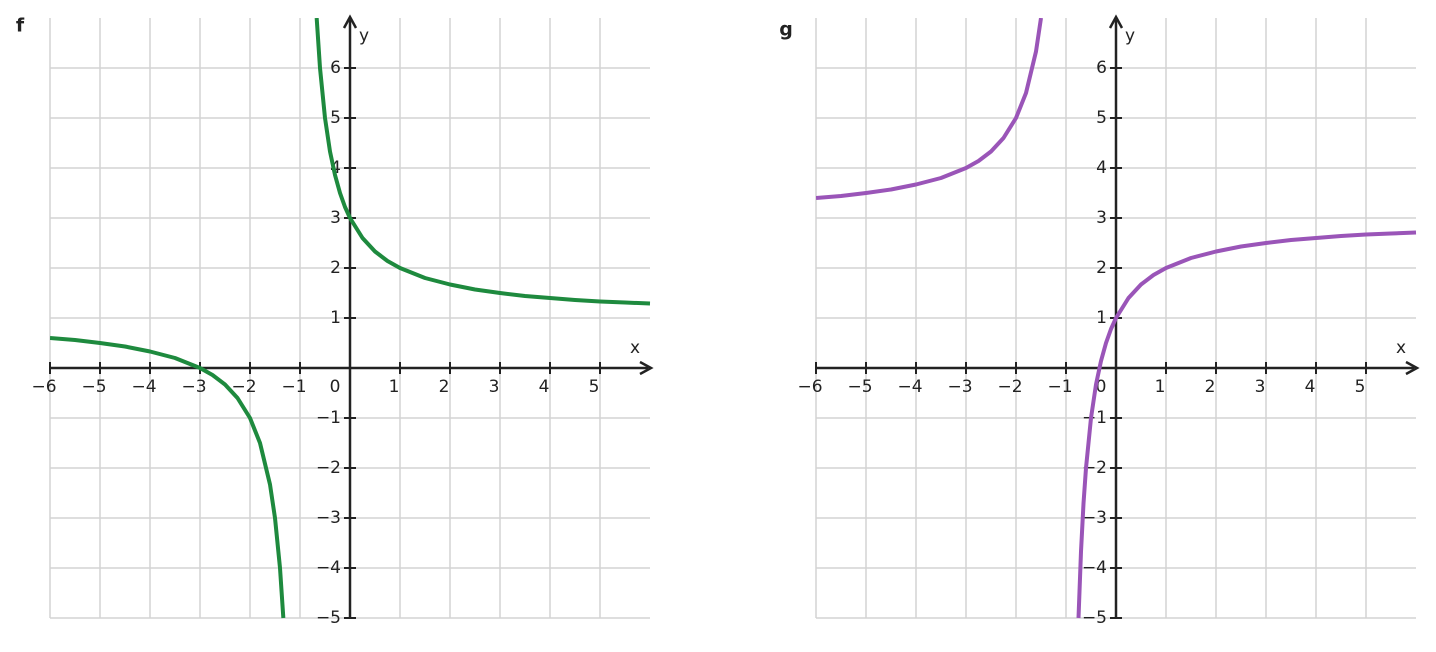 Image resolution: width=1436 pixels, height=652 pixels. What do you see at coordinates (328, 468) in the screenshot?
I see `y-tick-label: −2` at bounding box center [328, 468].